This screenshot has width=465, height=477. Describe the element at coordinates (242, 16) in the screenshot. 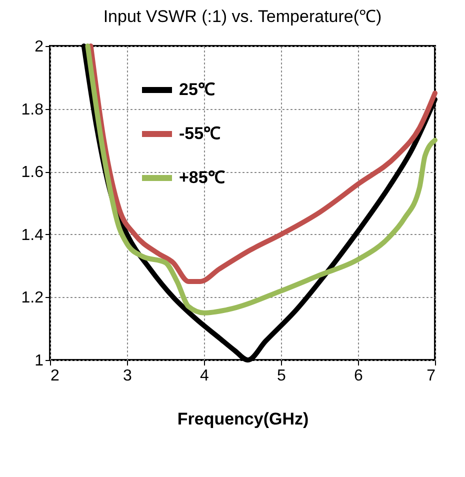

I see `chart-title: Input VSWR (:1) vs. Temperature(℃)` at that location.